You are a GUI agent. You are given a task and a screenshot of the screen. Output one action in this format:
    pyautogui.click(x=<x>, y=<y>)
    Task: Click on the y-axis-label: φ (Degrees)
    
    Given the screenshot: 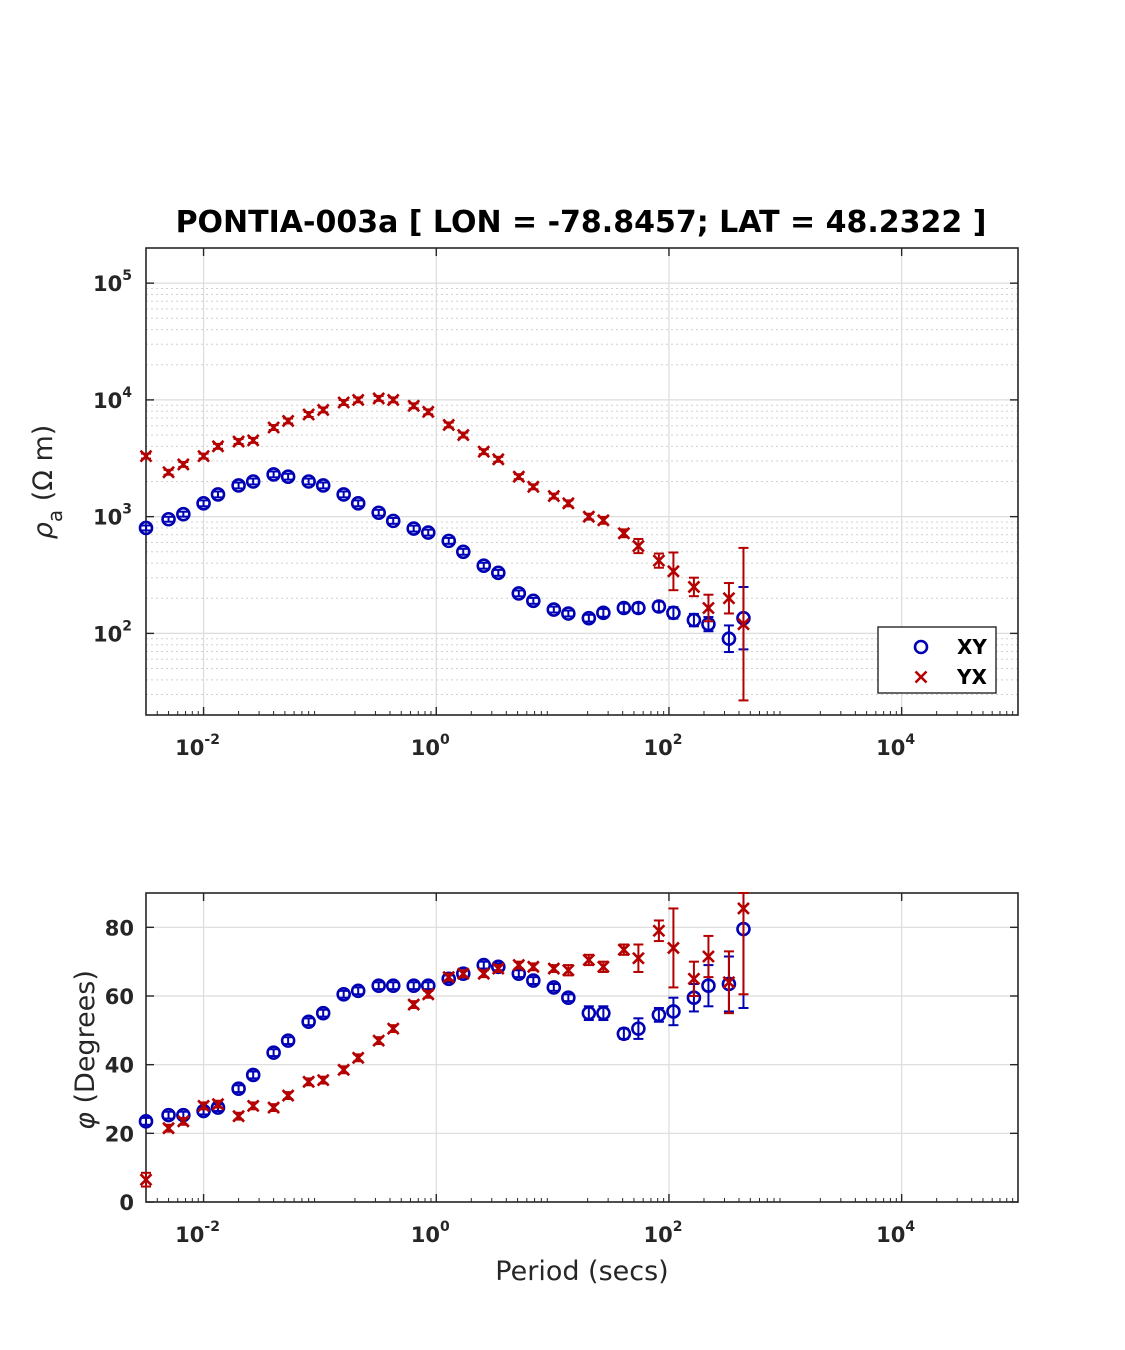 What is the action you would take?
    pyautogui.click(x=85, y=1050)
    